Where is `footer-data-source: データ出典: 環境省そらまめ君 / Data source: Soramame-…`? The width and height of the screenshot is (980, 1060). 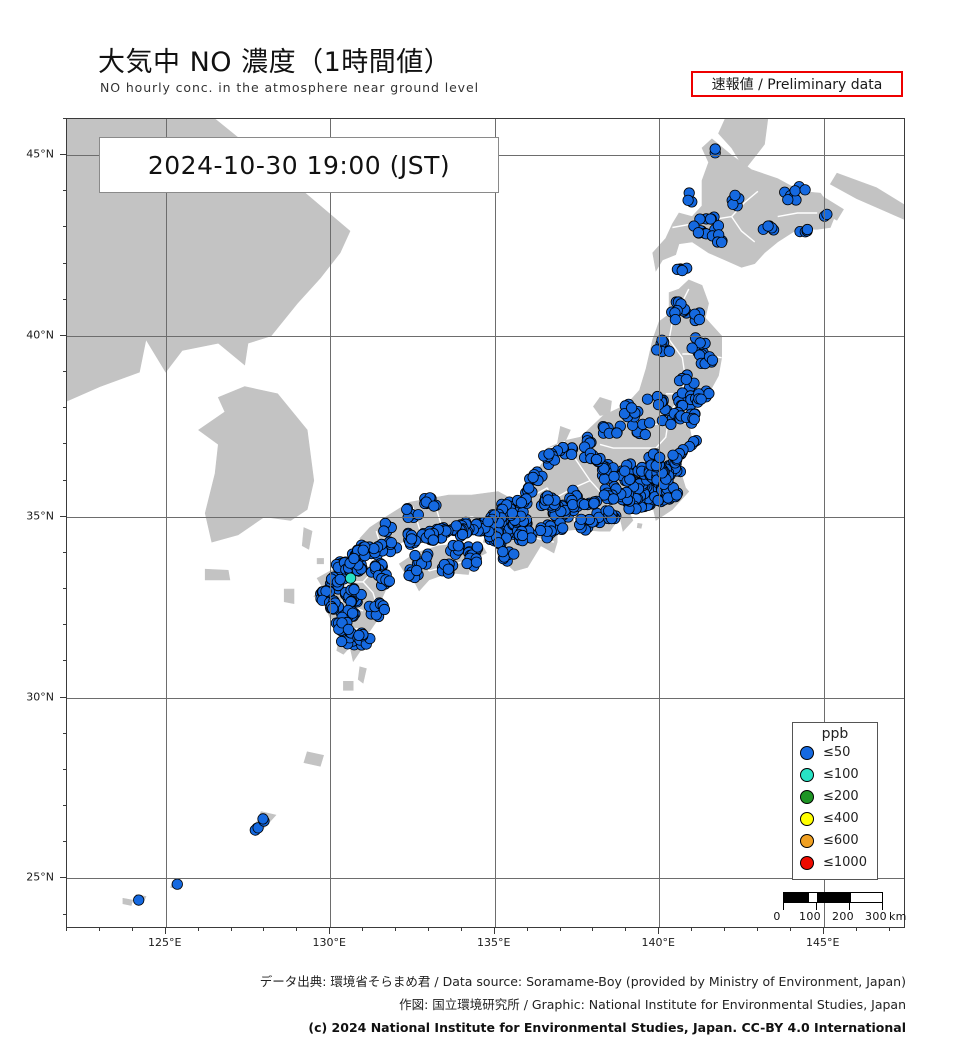
footer-data-source: データ出典: 環境省そらまめ君 / Data source: Soramame-… is located at coordinates (582, 981).